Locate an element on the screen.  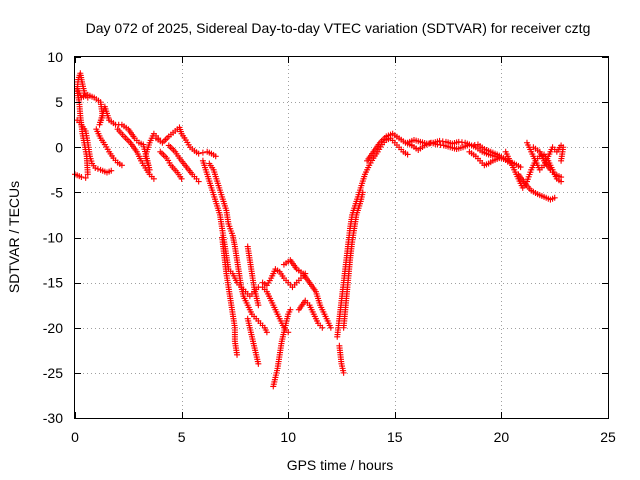
x-tick-label: 0 is located at coordinates (75, 437).